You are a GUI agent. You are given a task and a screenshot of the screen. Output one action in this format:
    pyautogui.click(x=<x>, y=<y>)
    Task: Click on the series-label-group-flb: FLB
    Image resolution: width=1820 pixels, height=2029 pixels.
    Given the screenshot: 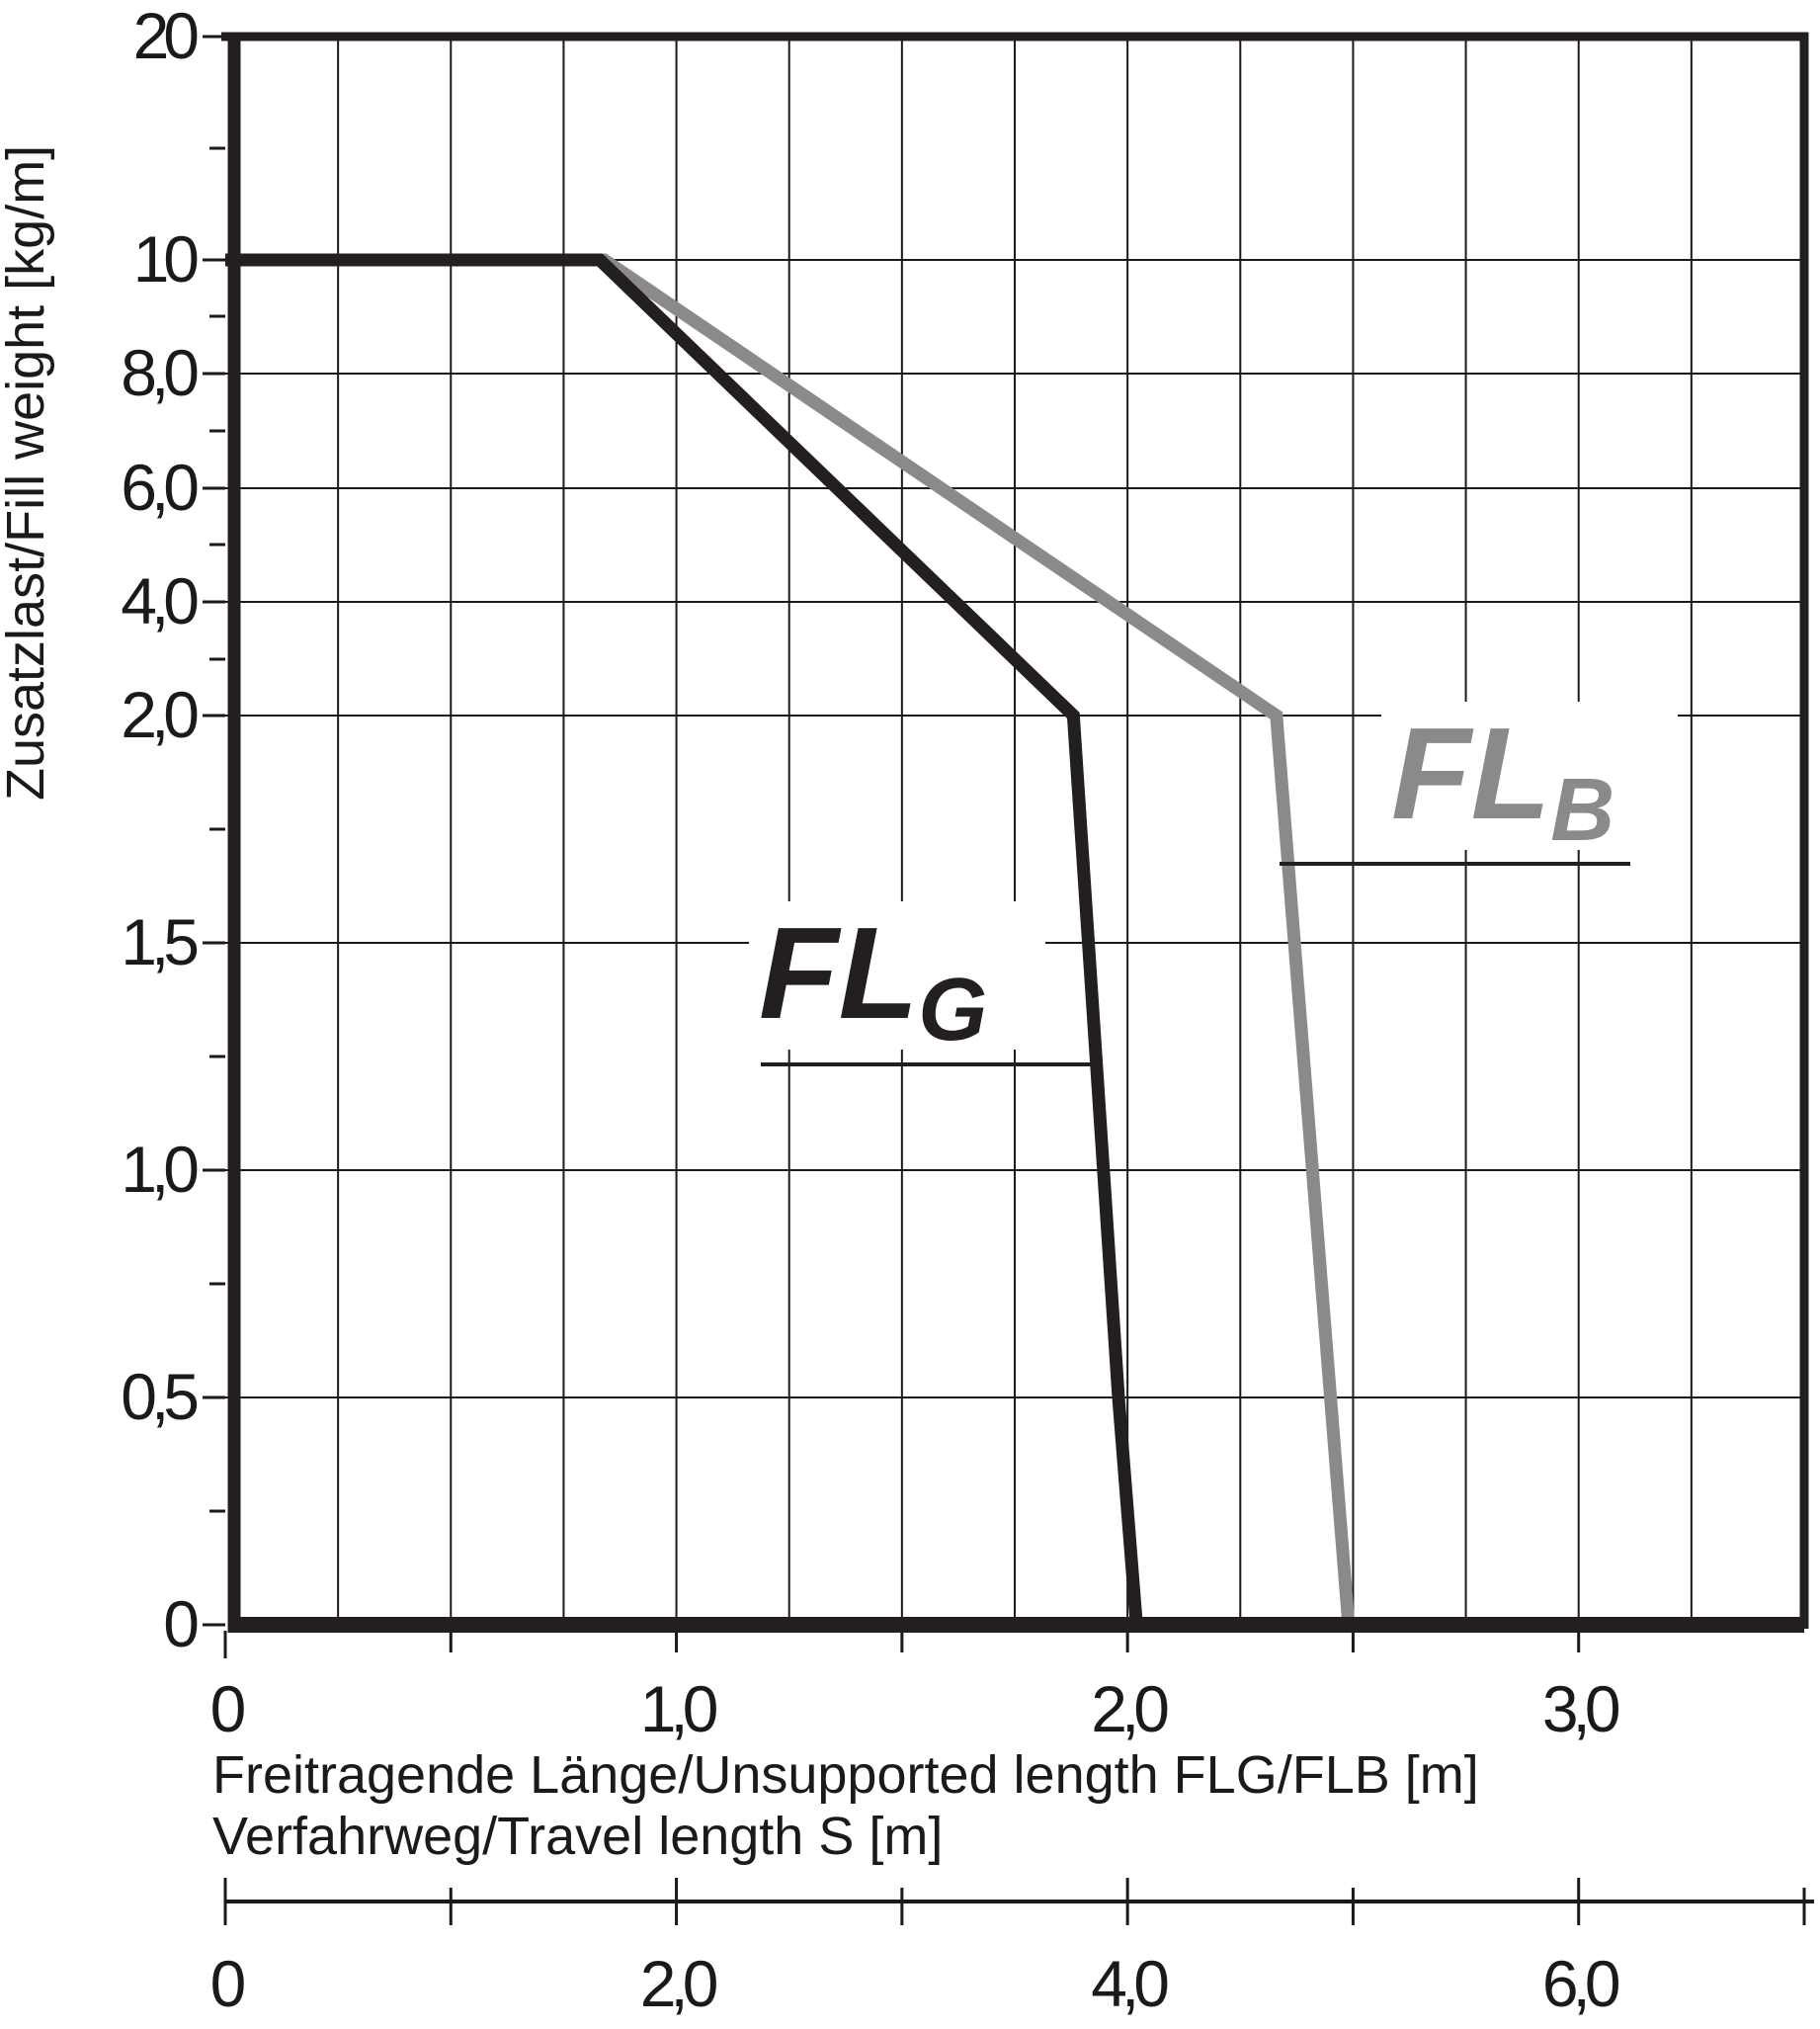 What is the action you would take?
    pyautogui.click(x=1479, y=783)
    